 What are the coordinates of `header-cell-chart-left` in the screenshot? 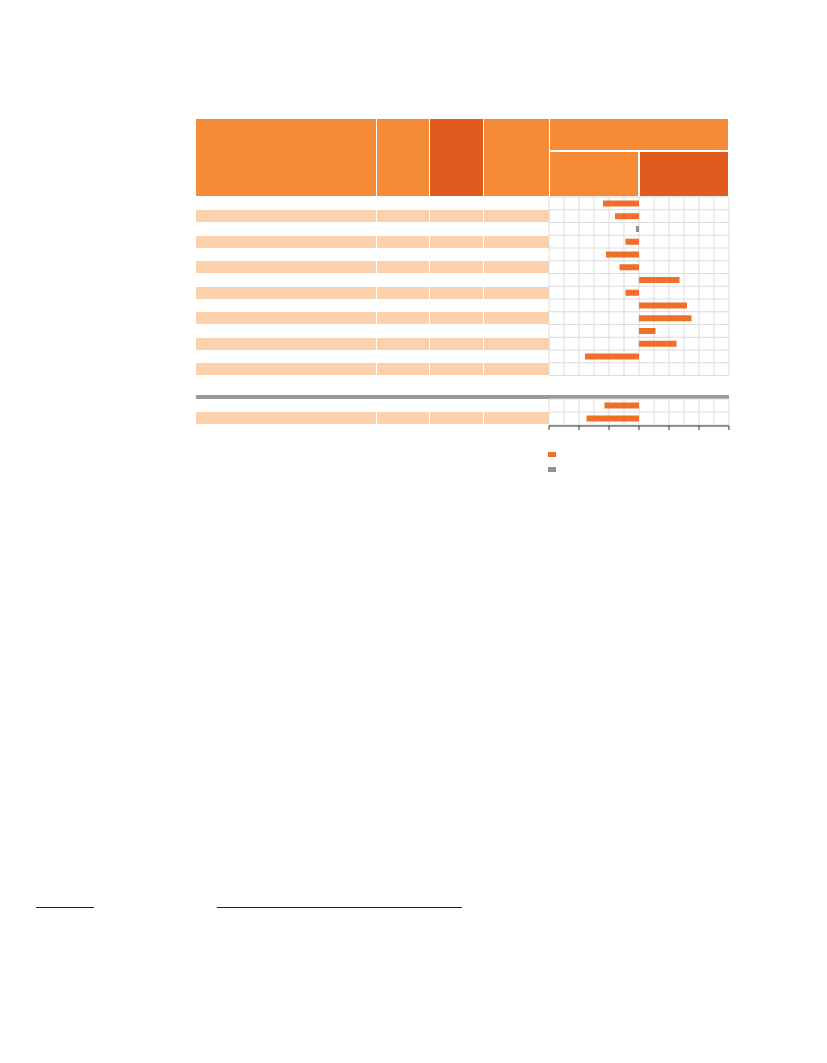 It's located at (594, 174).